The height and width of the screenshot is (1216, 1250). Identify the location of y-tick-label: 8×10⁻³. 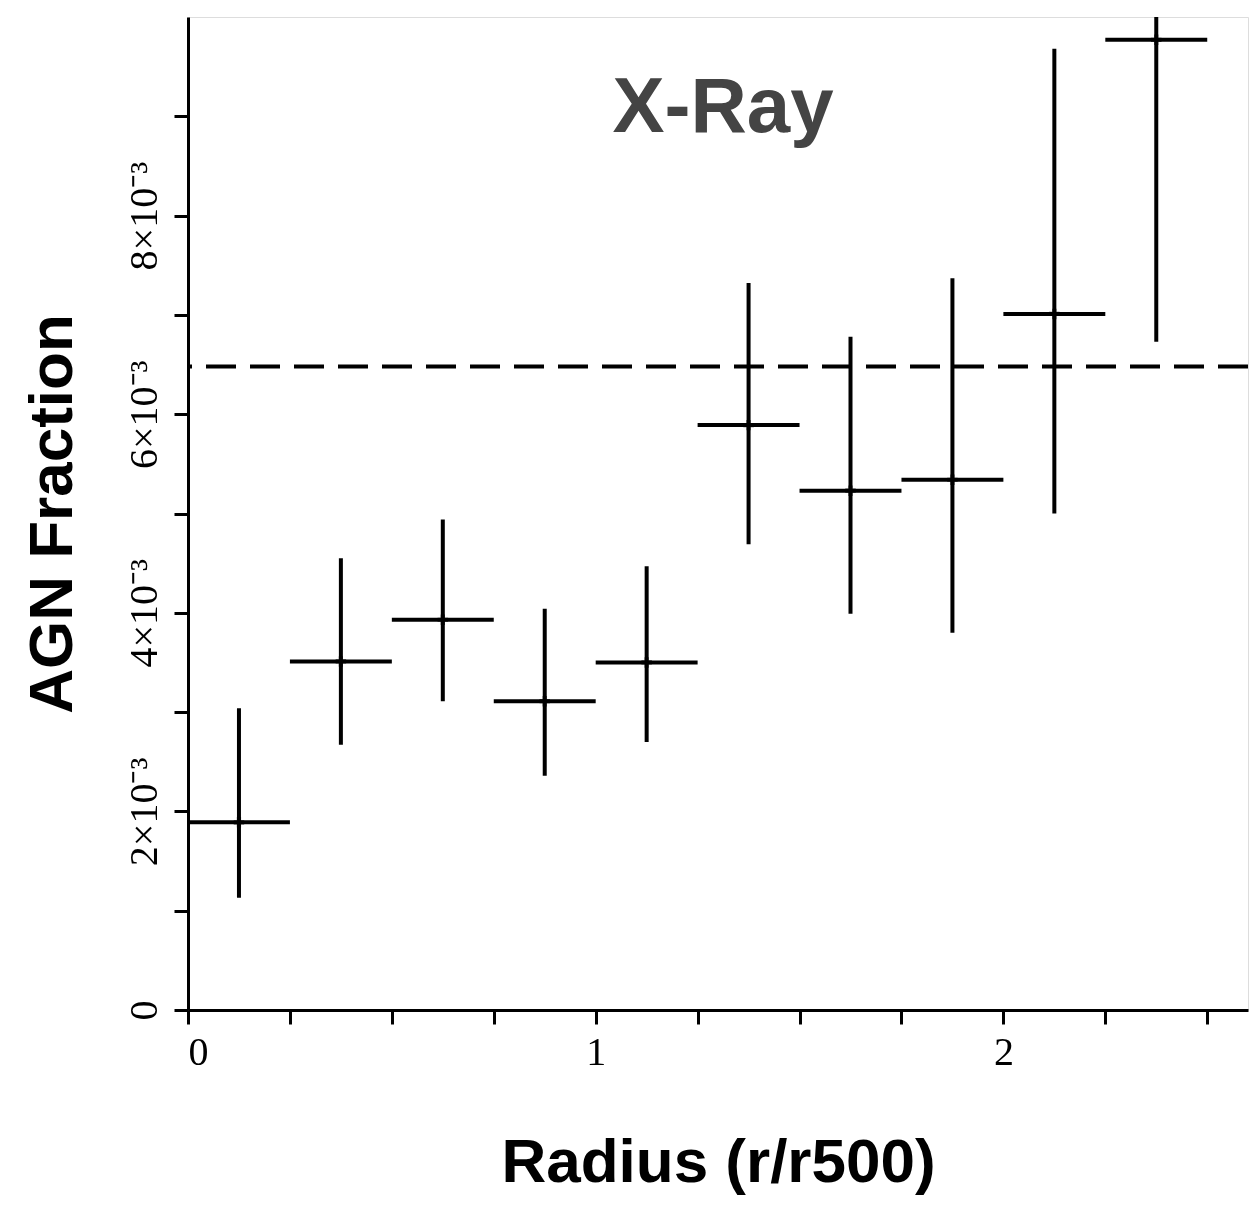
(143, 216).